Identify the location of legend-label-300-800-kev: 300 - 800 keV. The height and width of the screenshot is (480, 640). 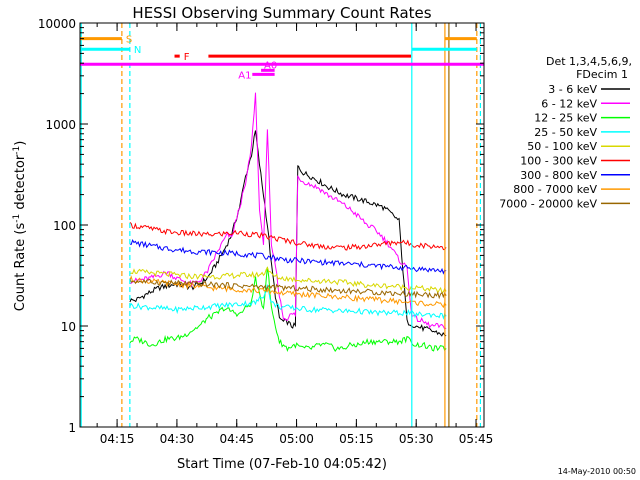
(558, 175).